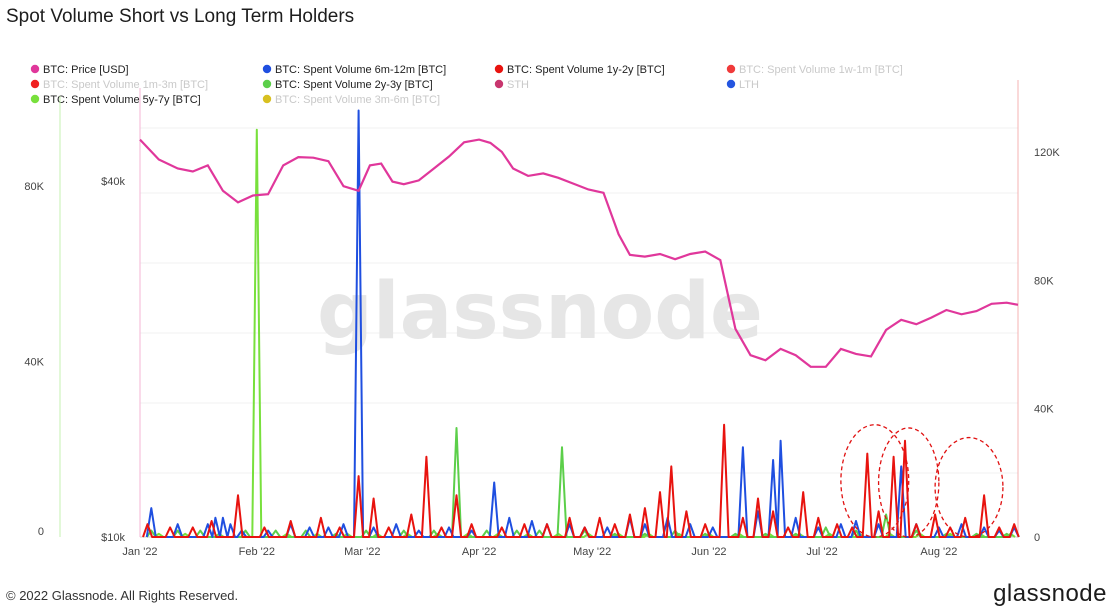 Image resolution: width=1117 pixels, height=614 pixels. I want to click on legend-label: STH, so click(518, 85).